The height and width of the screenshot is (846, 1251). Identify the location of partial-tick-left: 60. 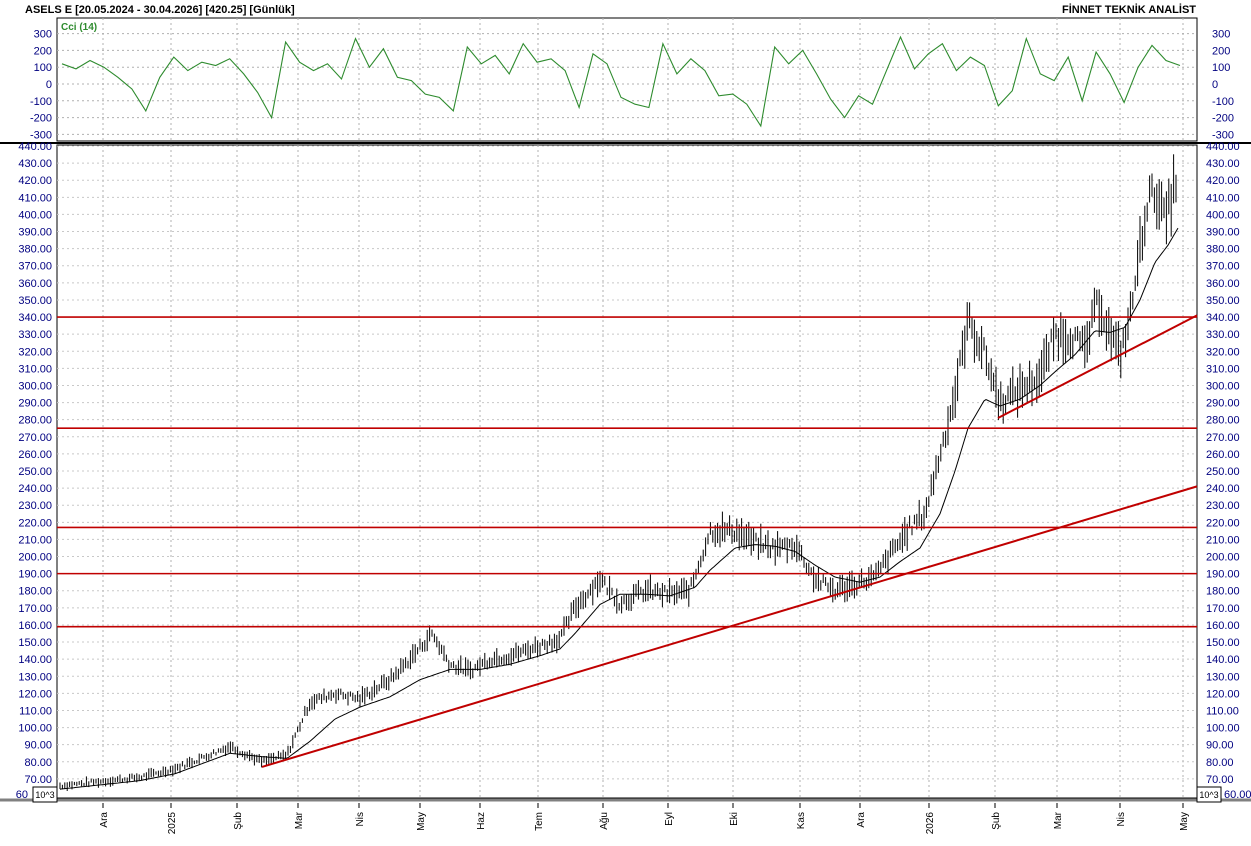
(22, 795).